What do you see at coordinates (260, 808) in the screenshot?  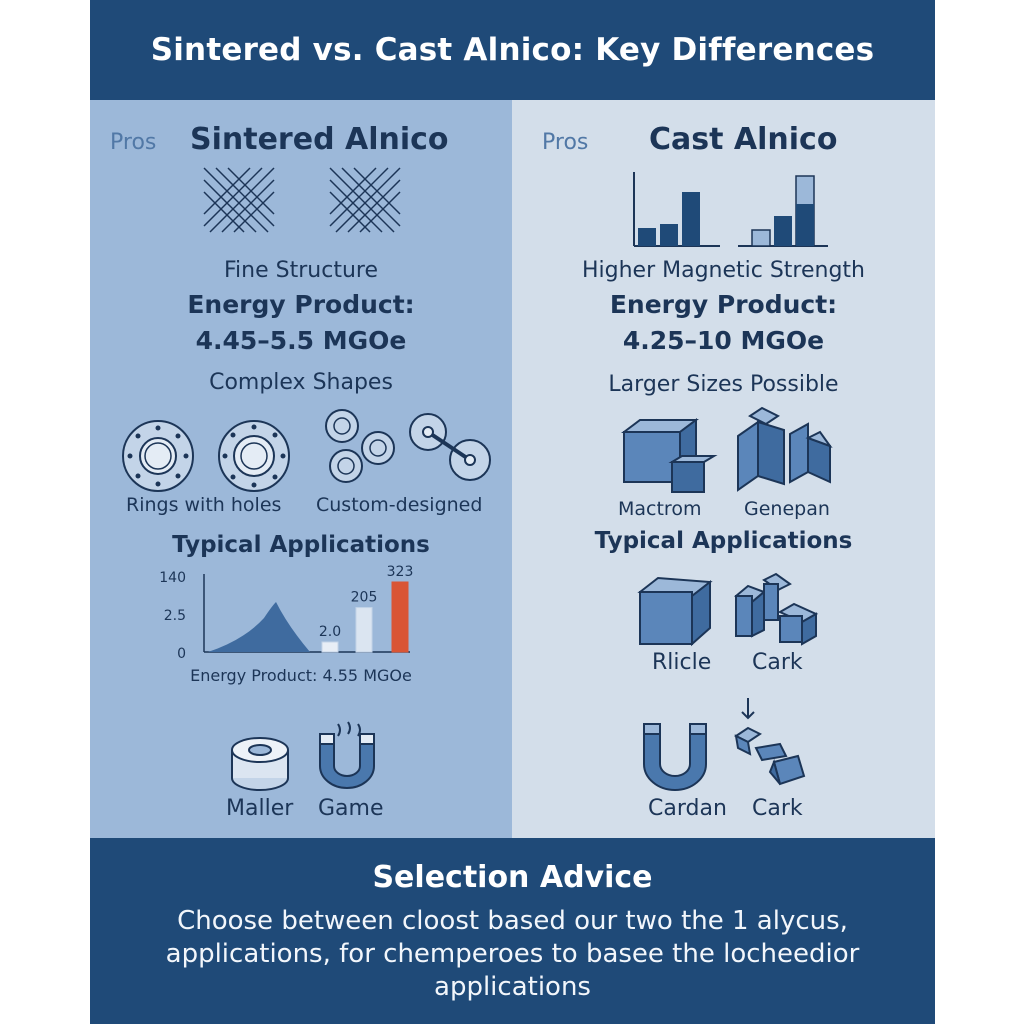 I see `app-label: Maller` at bounding box center [260, 808].